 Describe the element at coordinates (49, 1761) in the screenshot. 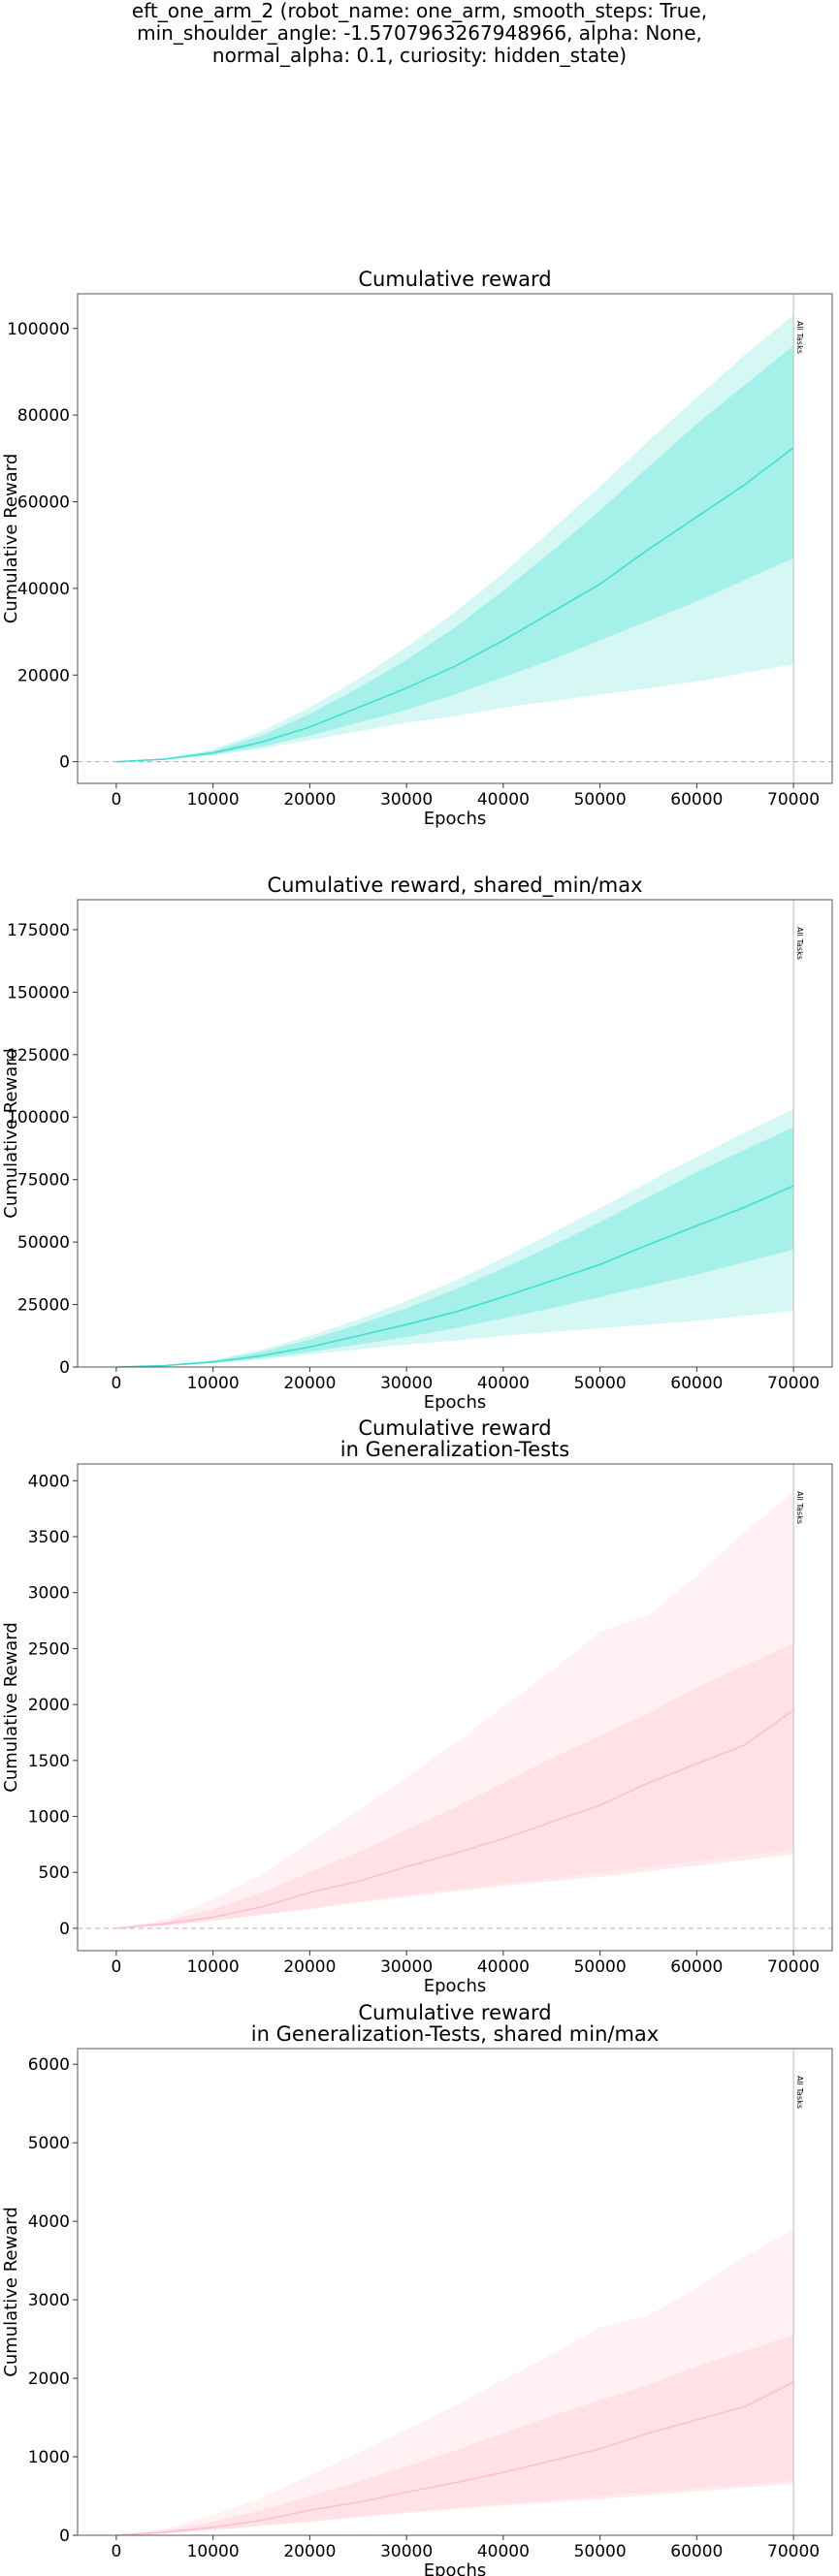

I see `y-tick-label: 1500` at that location.